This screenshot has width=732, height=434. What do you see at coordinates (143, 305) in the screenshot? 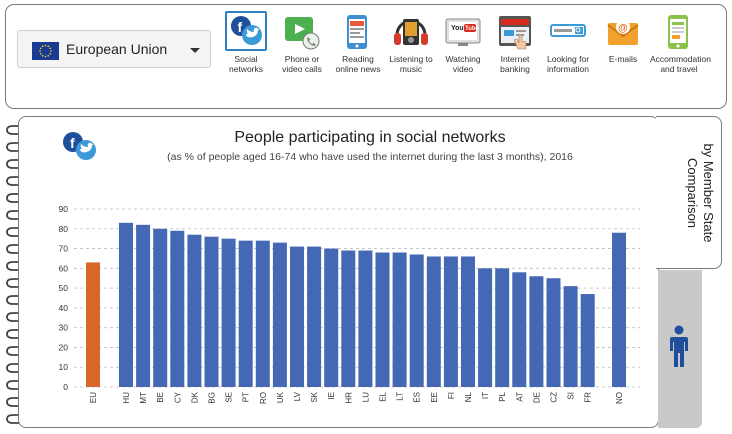
I see `bar-mt` at bounding box center [143, 305].